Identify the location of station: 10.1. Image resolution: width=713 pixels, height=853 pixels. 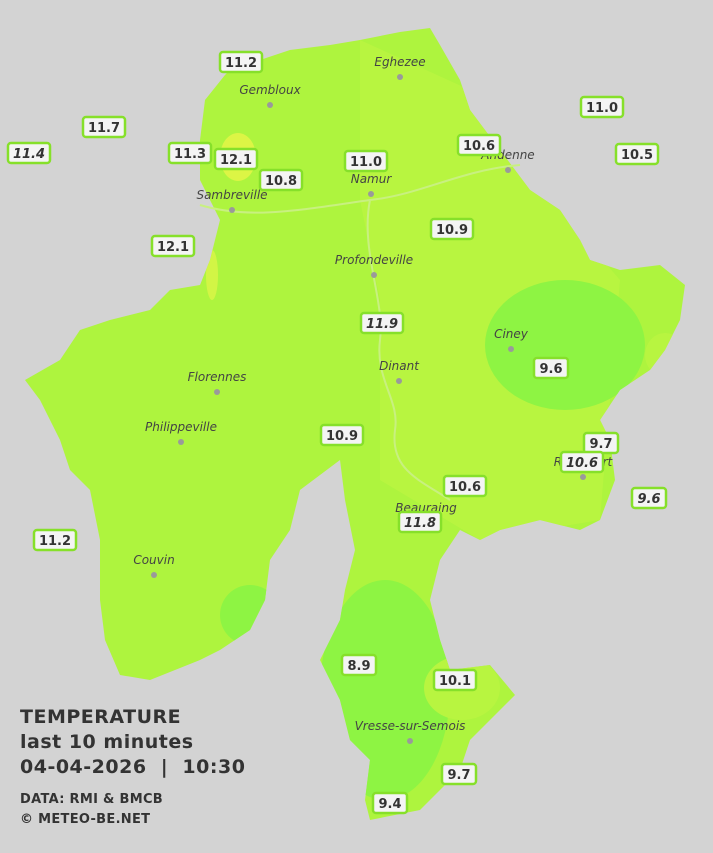
(455, 680).